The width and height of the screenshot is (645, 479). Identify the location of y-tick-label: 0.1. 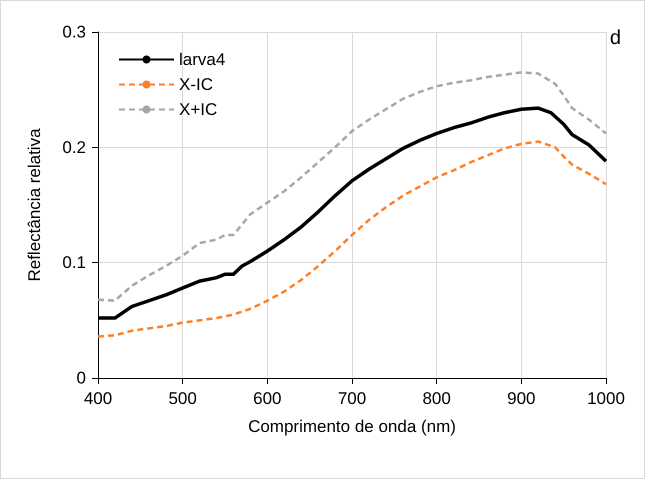
(74, 262).